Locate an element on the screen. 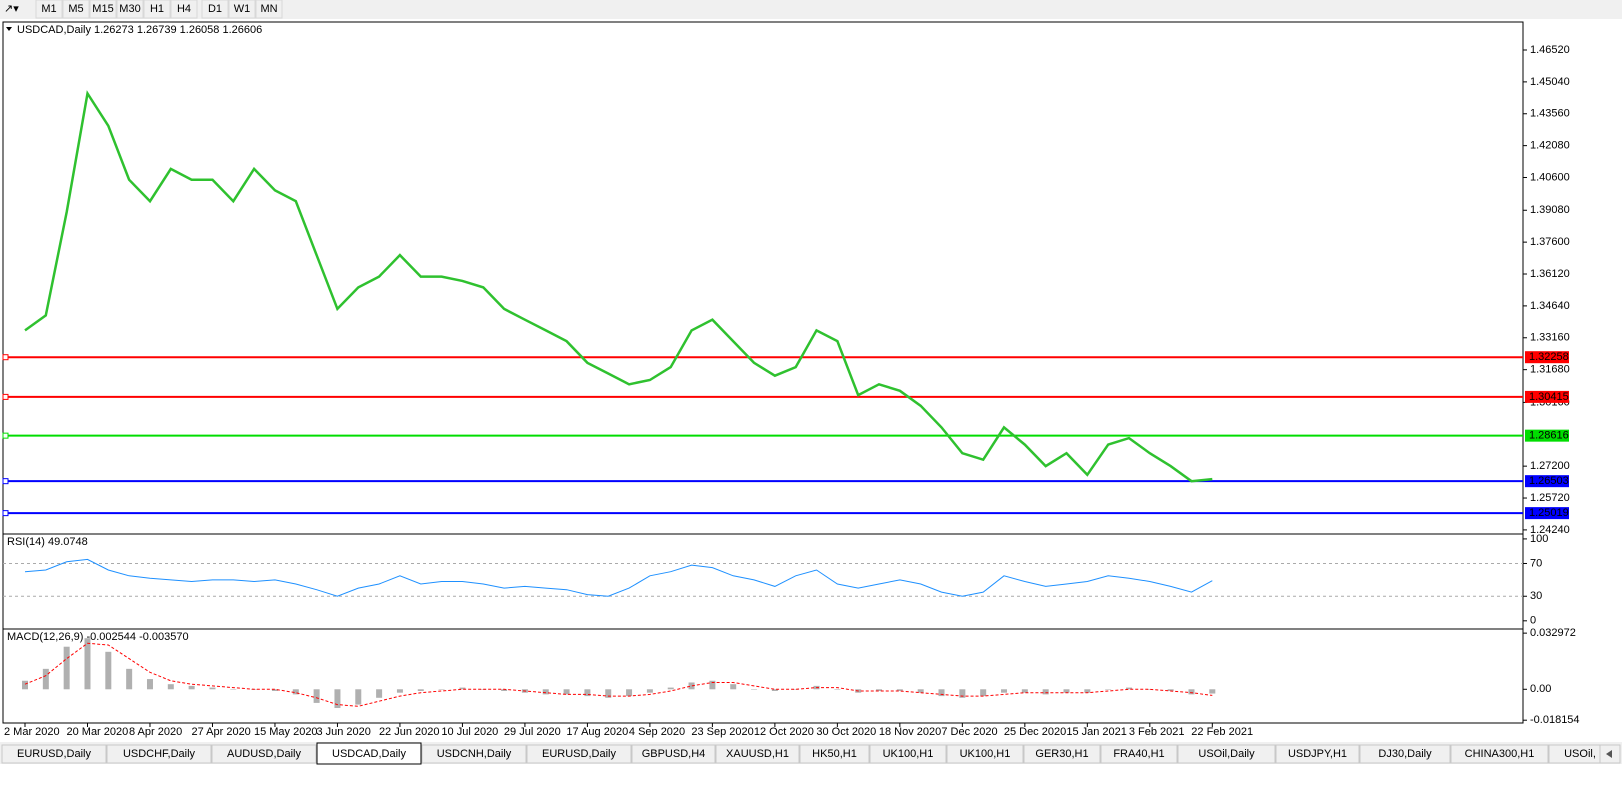  level-price-box is located at coordinates (1547, 481).